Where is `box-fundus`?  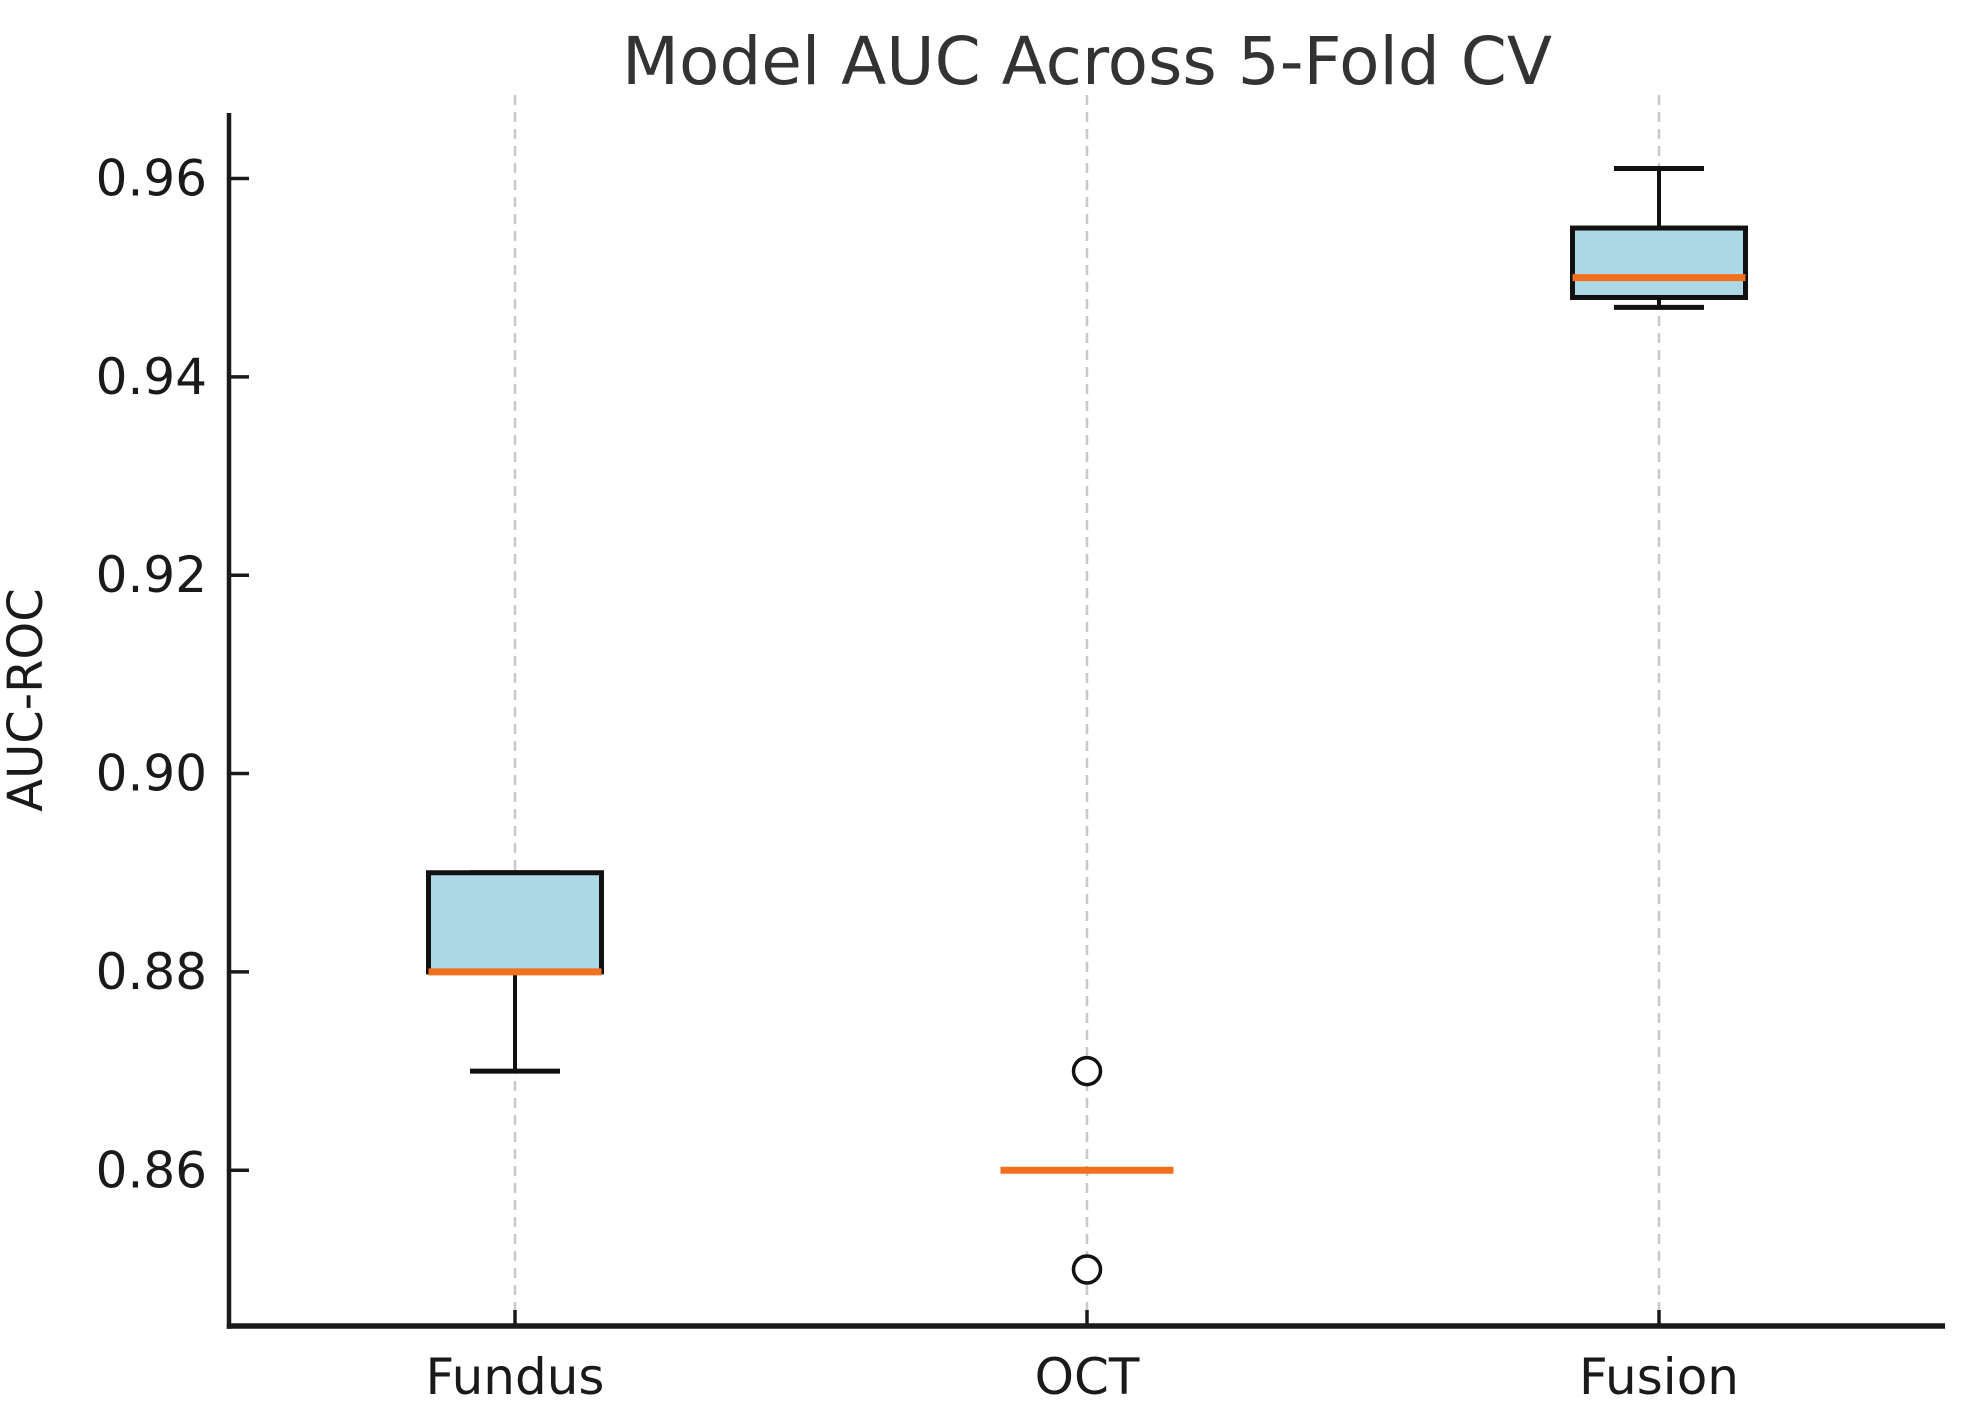
box-fundus is located at coordinates (515, 922).